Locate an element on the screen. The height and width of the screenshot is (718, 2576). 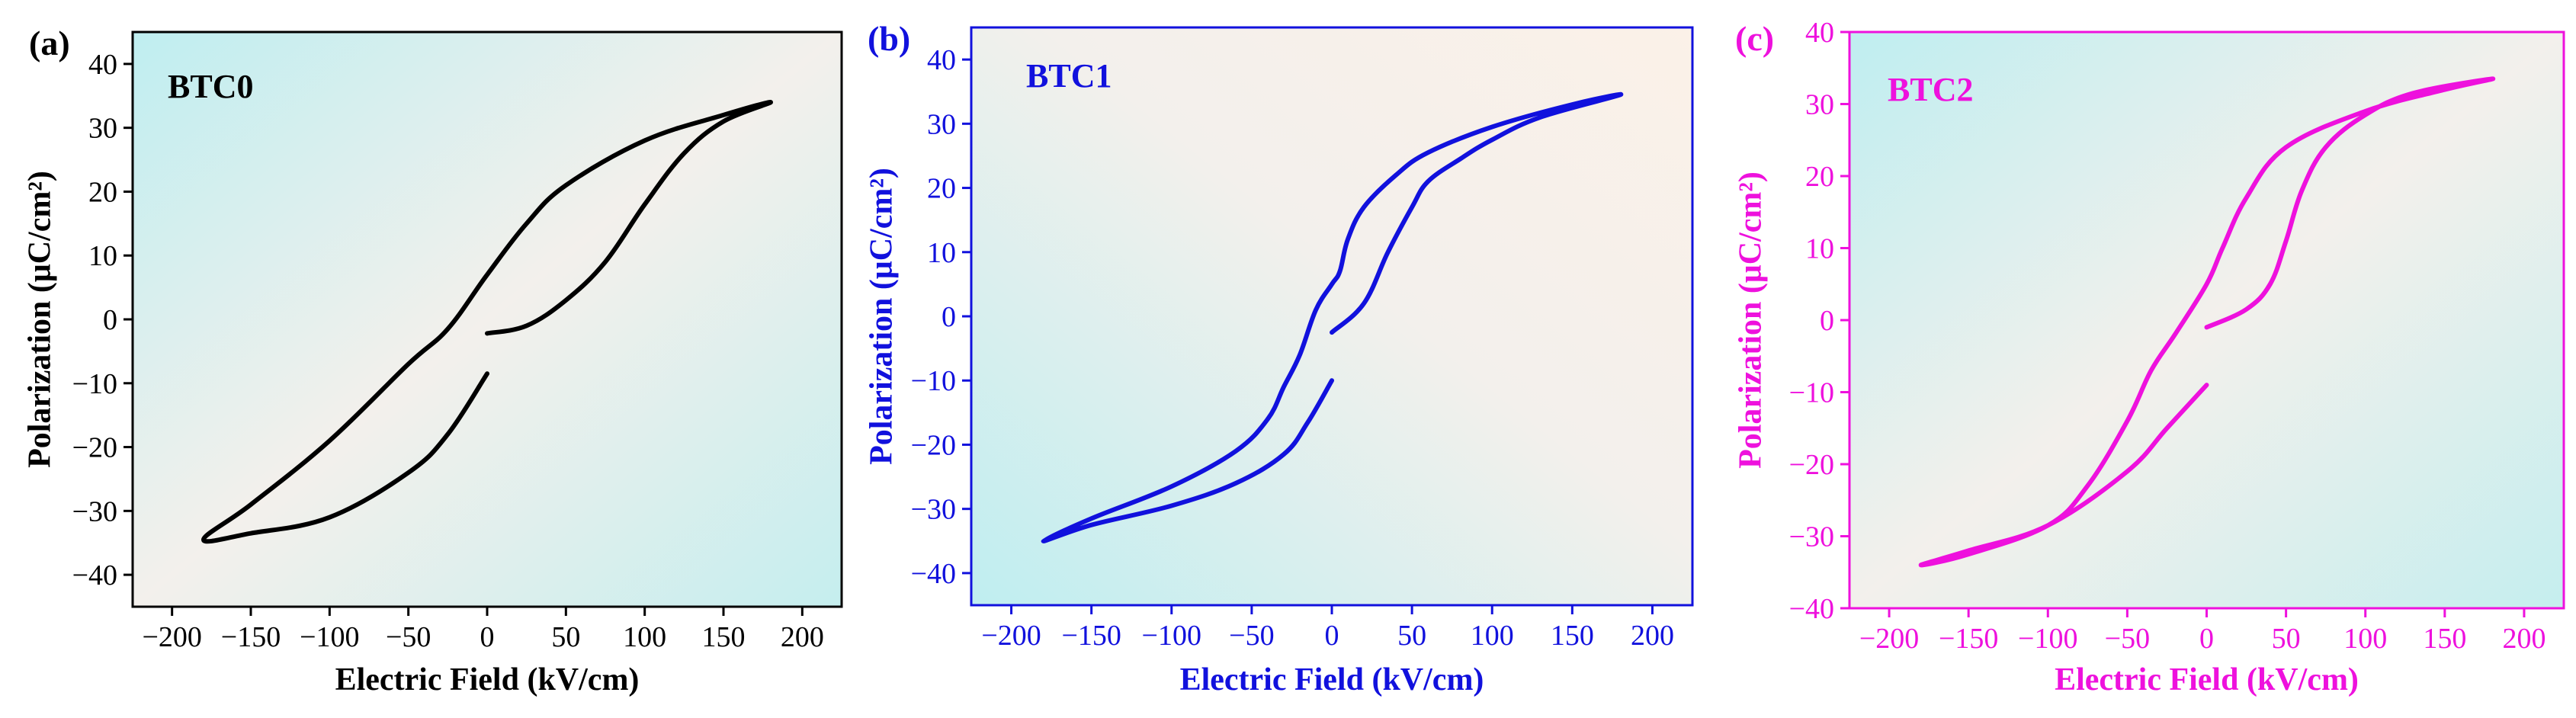
sample-label: BTC1 is located at coordinates (1069, 76).